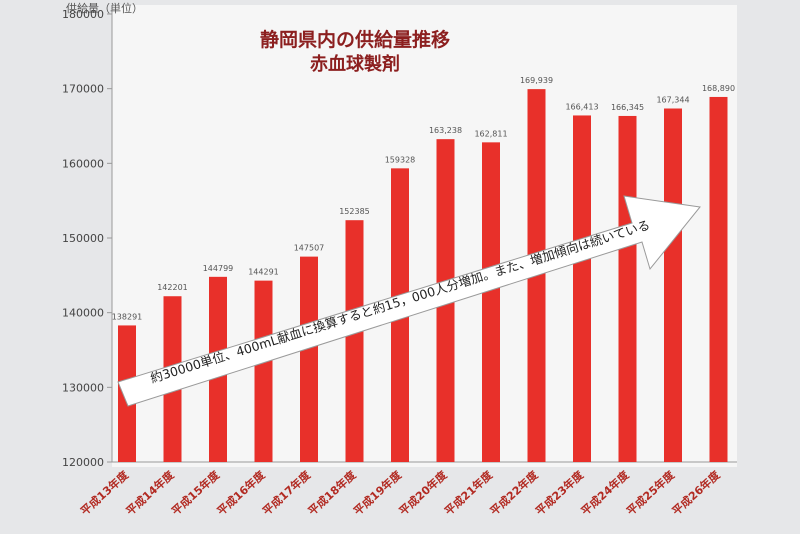 The width and height of the screenshot is (800, 534). Describe the element at coordinates (83, 238) in the screenshot. I see `y-tick-label: 150000` at that location.